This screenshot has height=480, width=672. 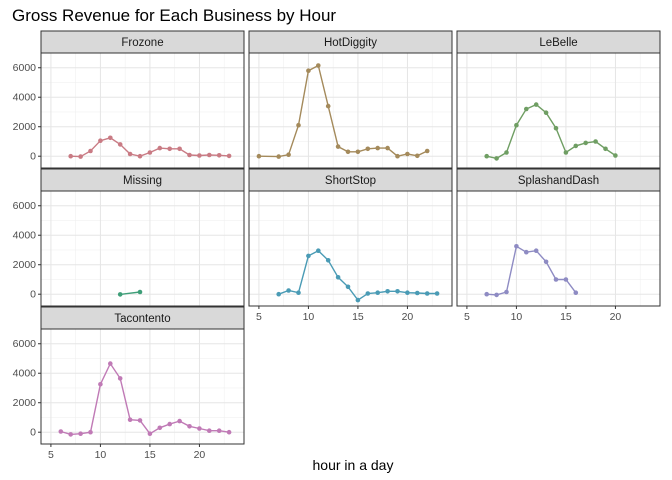 What do you see at coordinates (142, 43) in the screenshot?
I see `facet-strip-label: Frozone` at bounding box center [142, 43].